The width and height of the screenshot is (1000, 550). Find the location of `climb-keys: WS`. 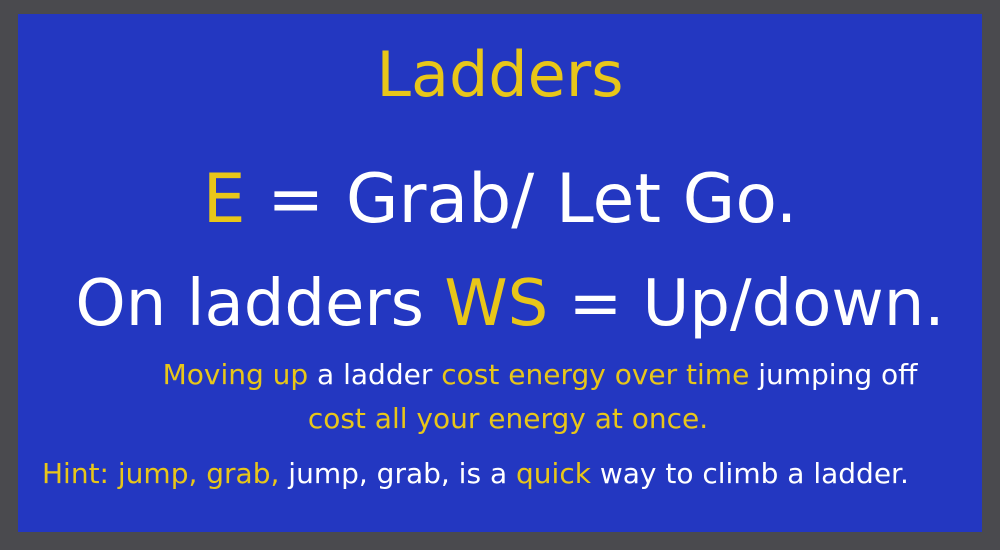

climb-keys: WS is located at coordinates (496, 304).